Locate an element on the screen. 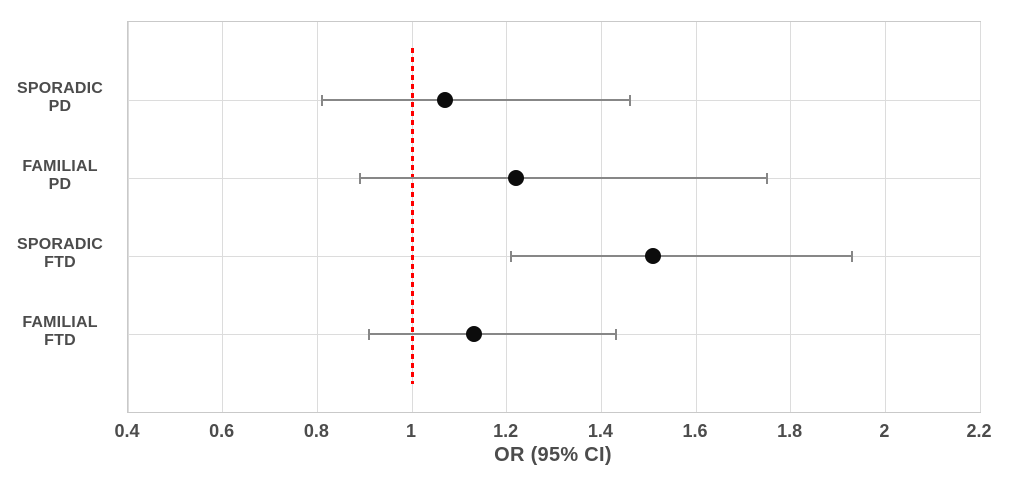 The image size is (1020, 485). x-tick-label: 1.6 is located at coordinates (695, 431).